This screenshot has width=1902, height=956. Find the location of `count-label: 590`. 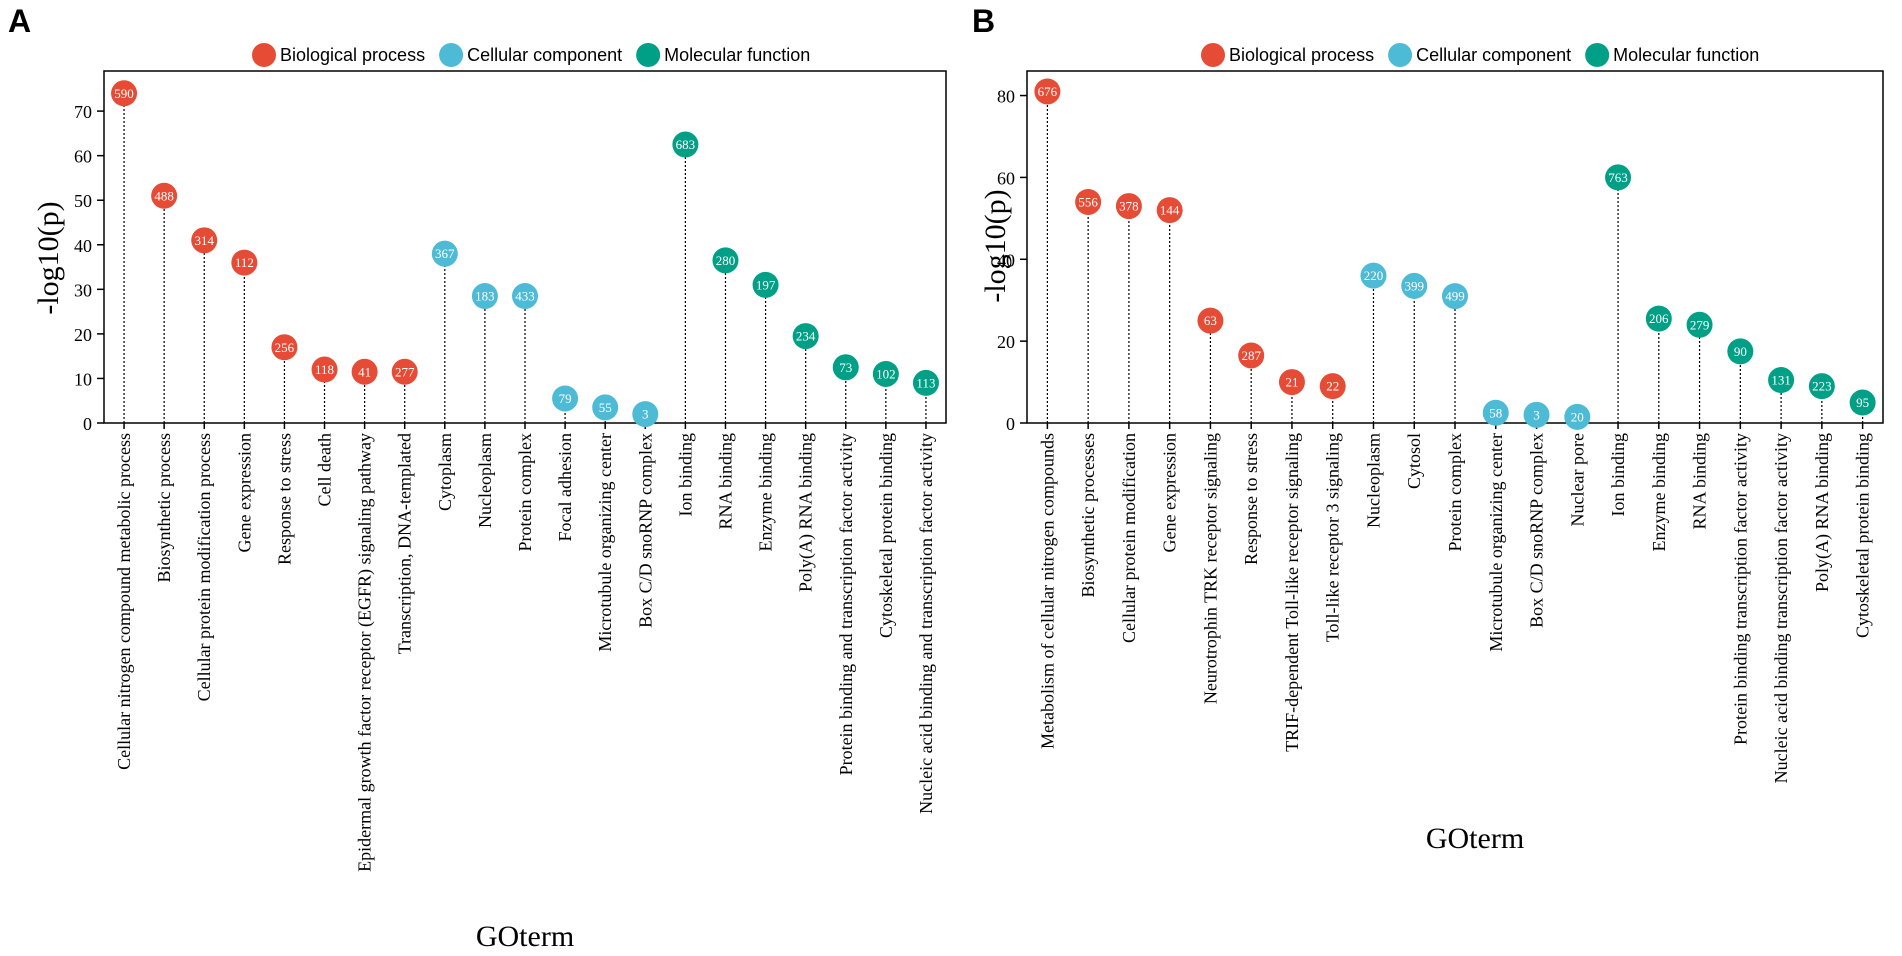

count-label: 590 is located at coordinates (124, 93).